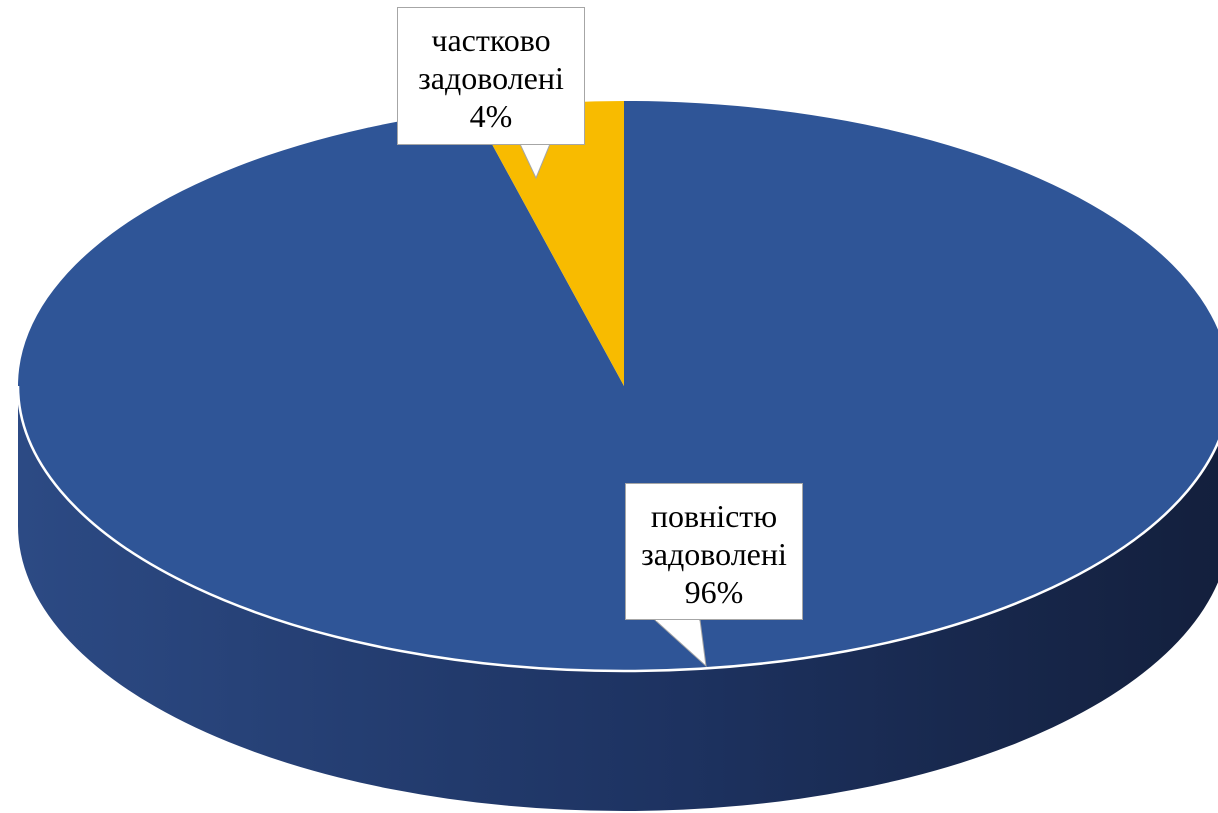  I want to click on data-label-category-line: частково, so click(491, 40).